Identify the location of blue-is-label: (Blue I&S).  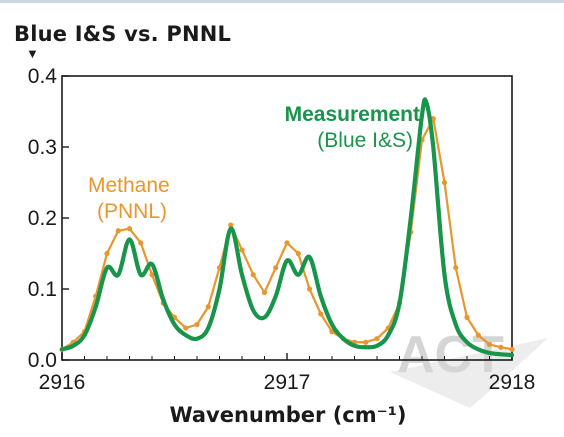
(365, 140).